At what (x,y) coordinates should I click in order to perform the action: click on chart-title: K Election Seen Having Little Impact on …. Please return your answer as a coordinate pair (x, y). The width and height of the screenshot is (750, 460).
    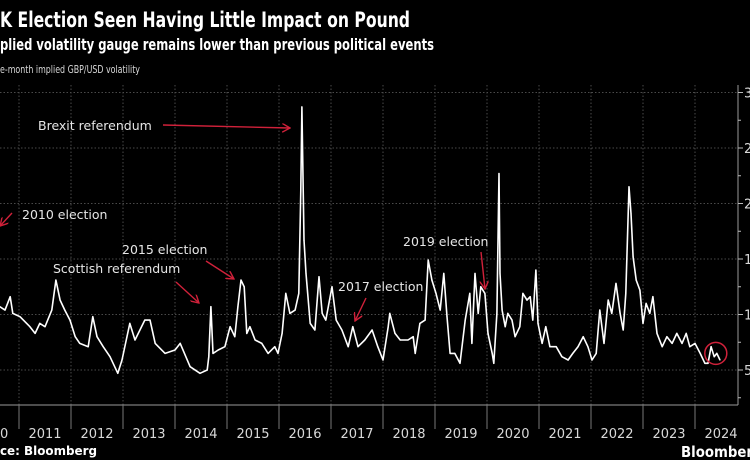
    Looking at the image, I should click on (205, 20).